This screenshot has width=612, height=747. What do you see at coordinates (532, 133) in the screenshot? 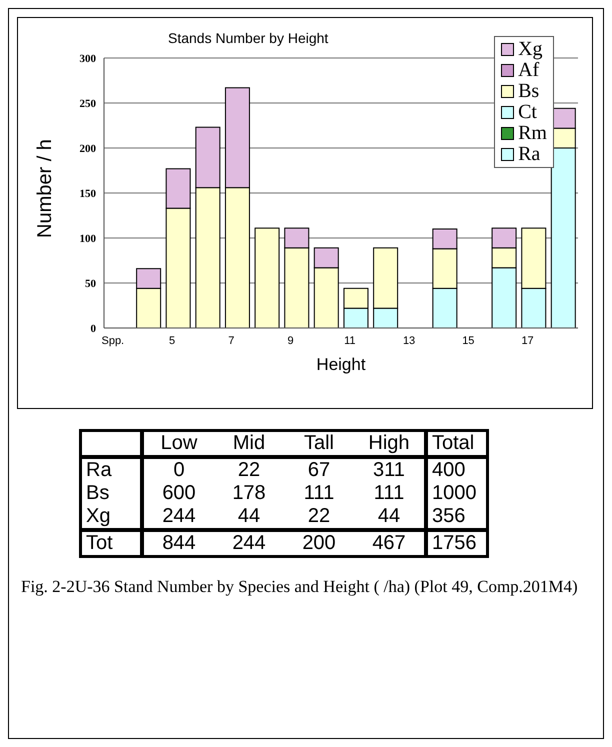
I see `legend-label: Rm` at bounding box center [532, 133].